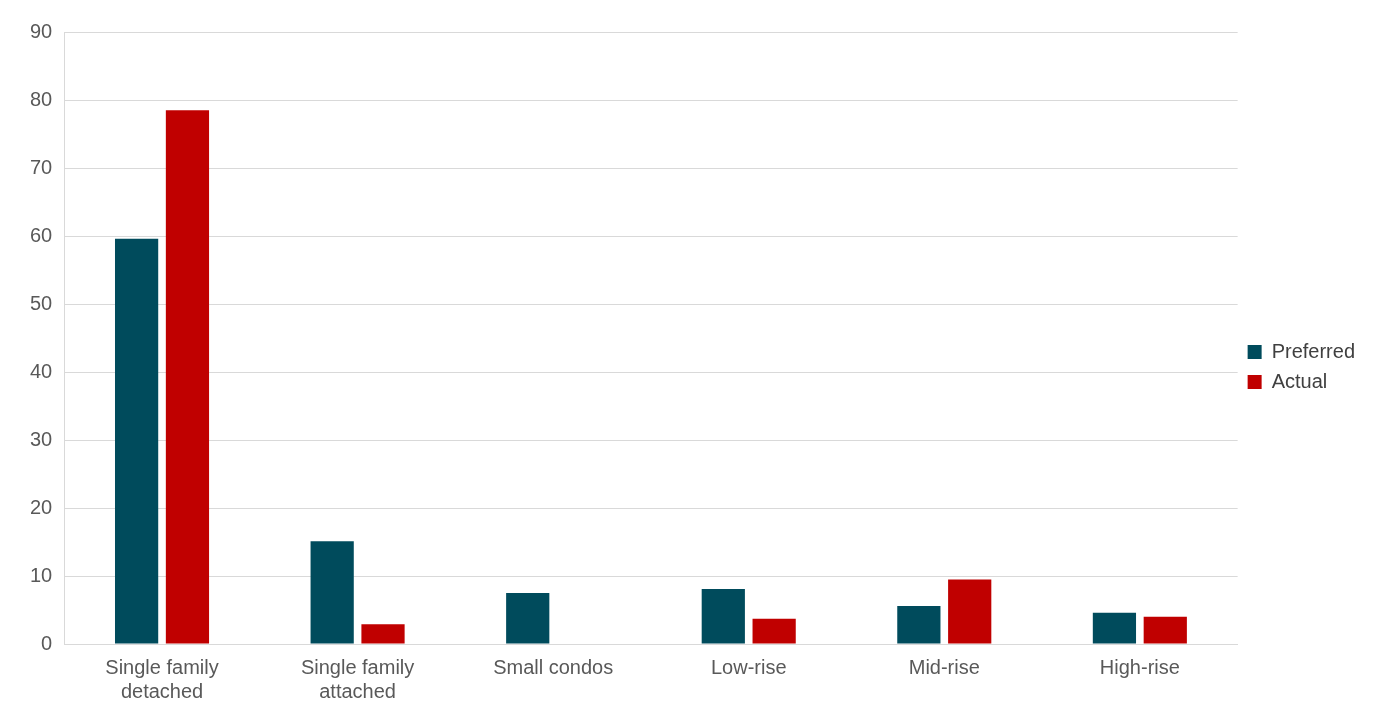 This screenshot has height=724, width=1383. Describe the element at coordinates (41, 166) in the screenshot. I see `y-tick-label: 70` at that location.